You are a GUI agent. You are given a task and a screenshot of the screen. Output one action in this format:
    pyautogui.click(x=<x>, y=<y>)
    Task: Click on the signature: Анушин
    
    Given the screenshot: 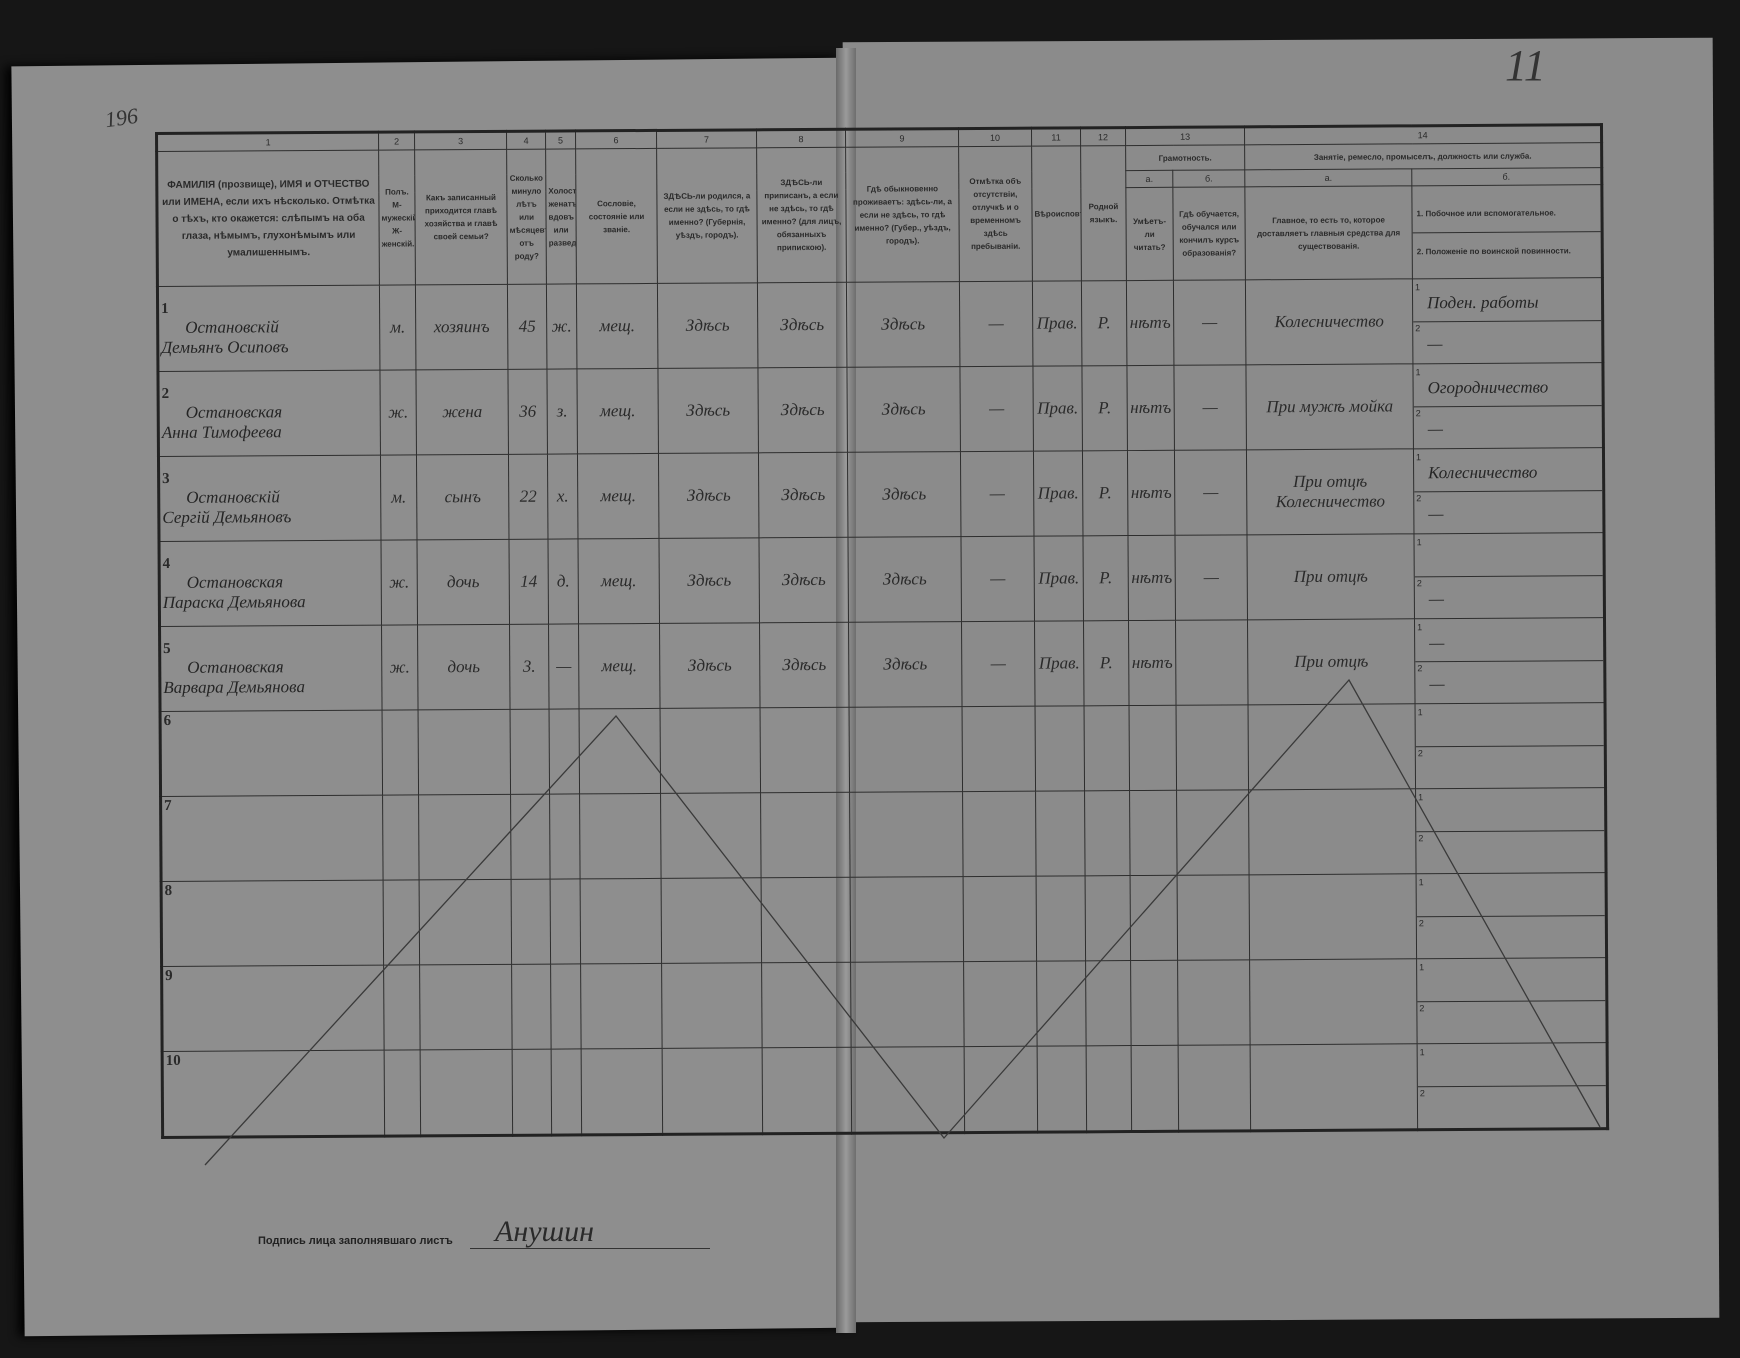 What is the action you would take?
    pyautogui.click(x=545, y=1231)
    